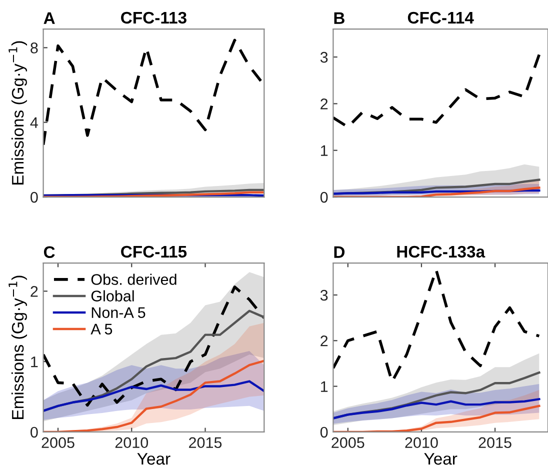 The height and width of the screenshot is (468, 548). What do you see at coordinates (339, 18) in the screenshot?
I see `text: B` at bounding box center [339, 18].